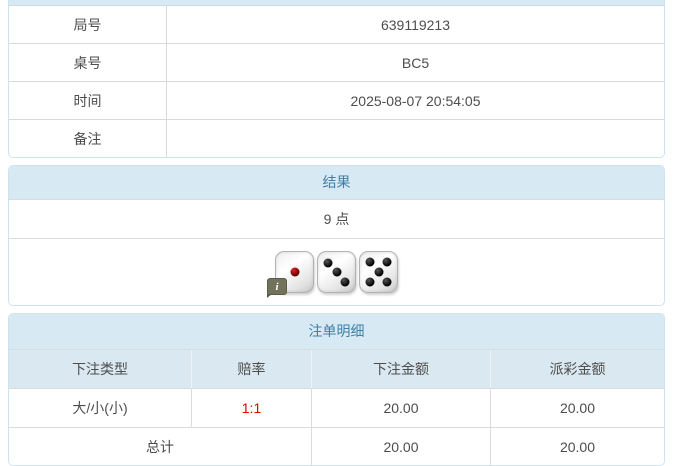 This screenshot has width=673, height=466. I want to click on remark-label: 备注, so click(88, 138).